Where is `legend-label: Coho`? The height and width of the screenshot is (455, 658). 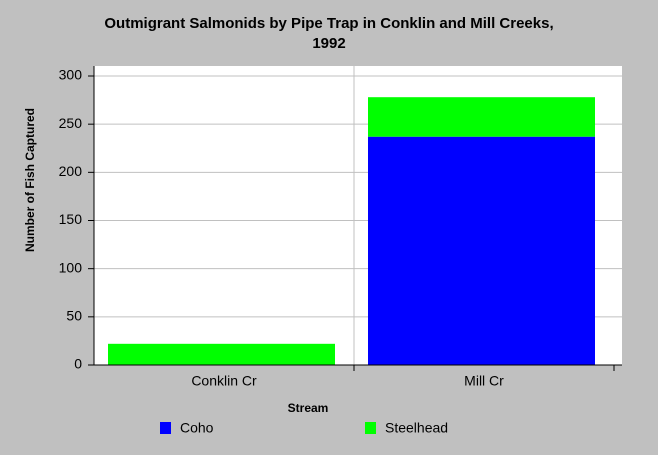 legend-label: Coho is located at coordinates (197, 428).